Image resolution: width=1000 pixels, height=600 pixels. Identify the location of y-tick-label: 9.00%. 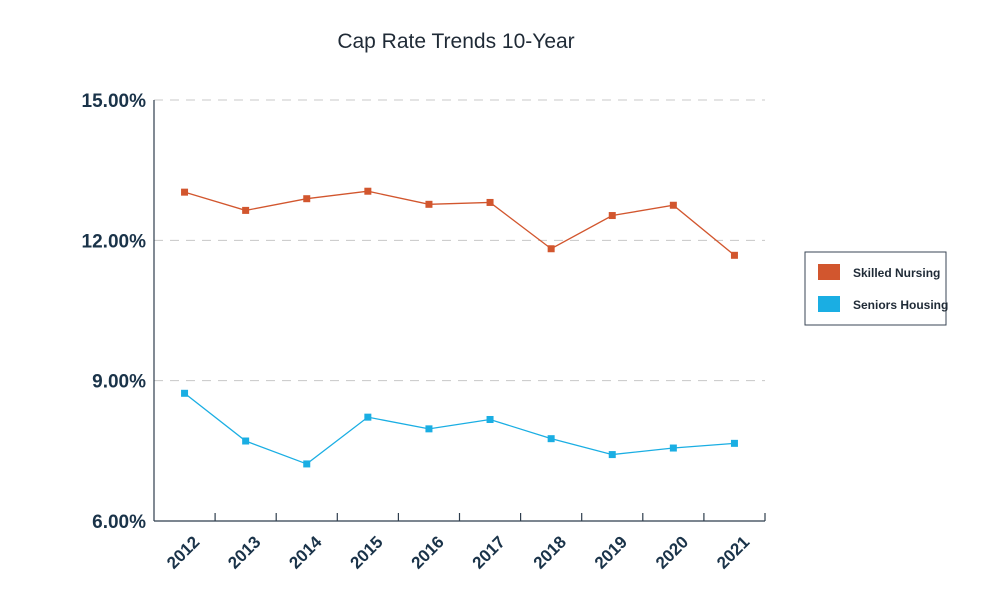
(119, 382).